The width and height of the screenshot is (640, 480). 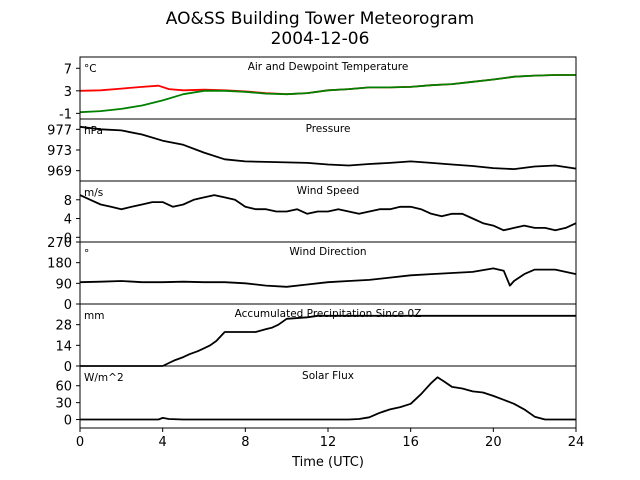 What do you see at coordinates (68, 305) in the screenshot?
I see `panel-4-ytick-label: 0` at bounding box center [68, 305].